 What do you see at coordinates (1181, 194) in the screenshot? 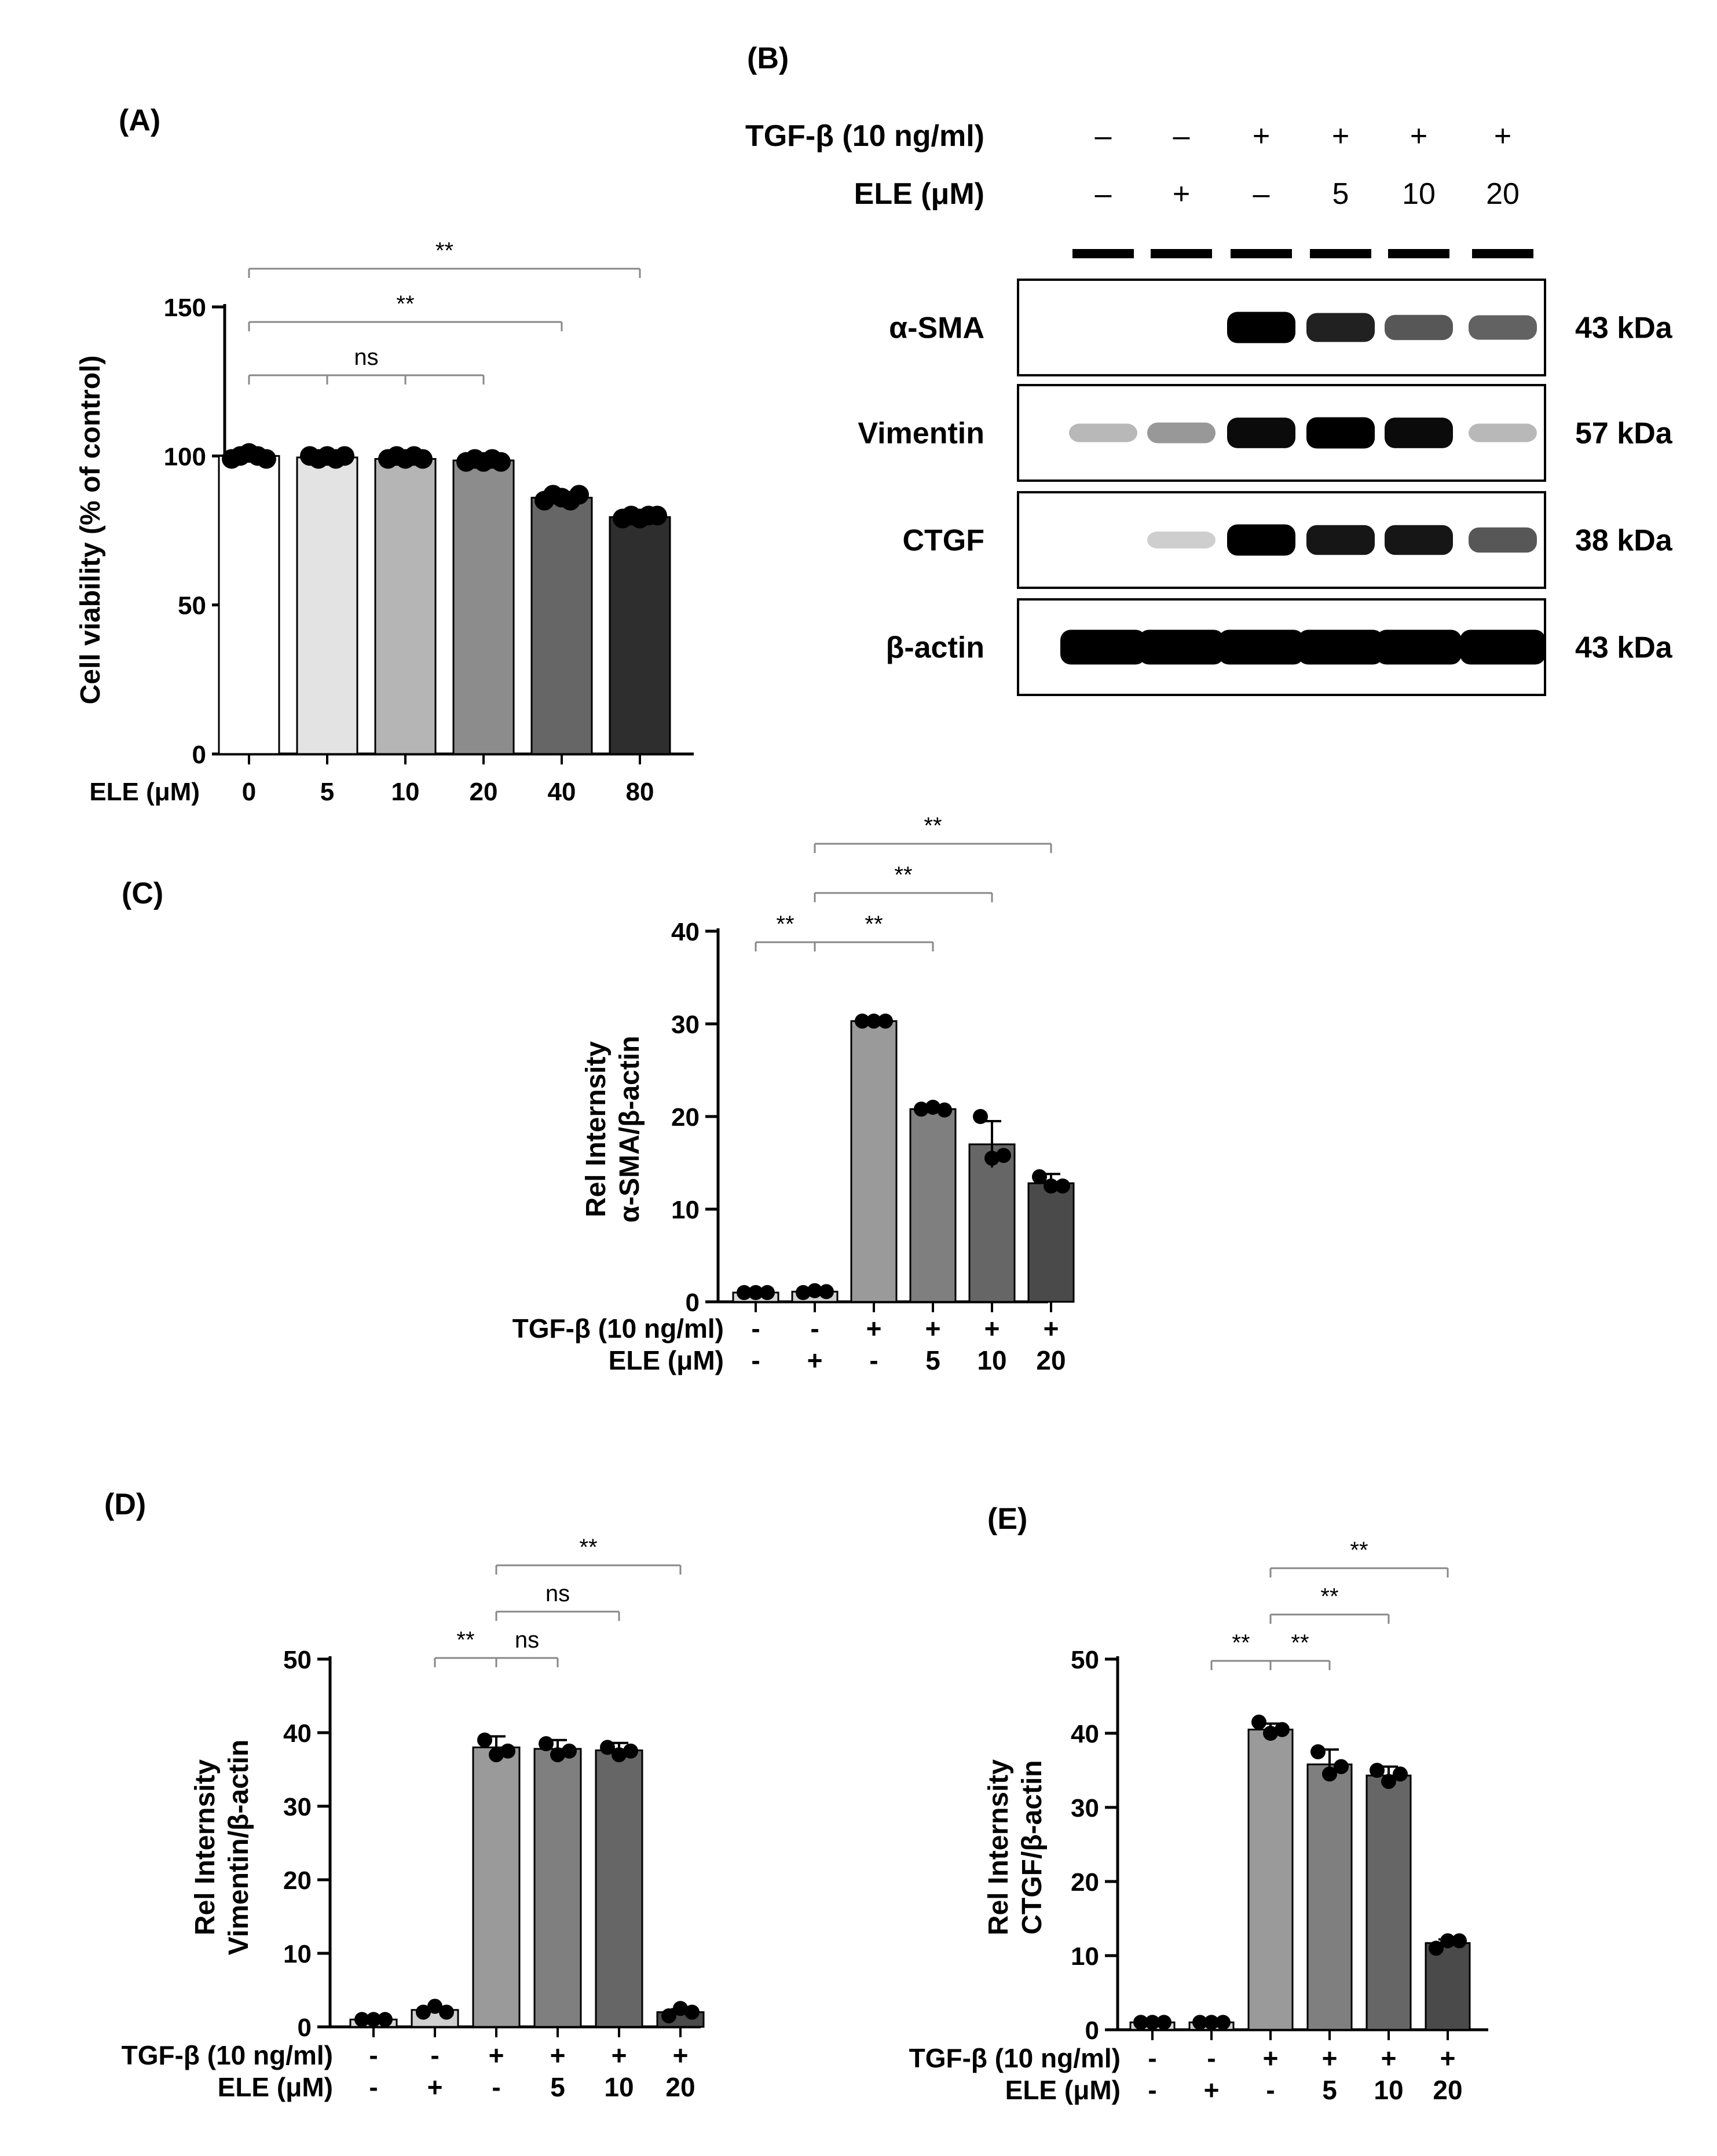
I see `wb-ele-value: +` at bounding box center [1181, 194].